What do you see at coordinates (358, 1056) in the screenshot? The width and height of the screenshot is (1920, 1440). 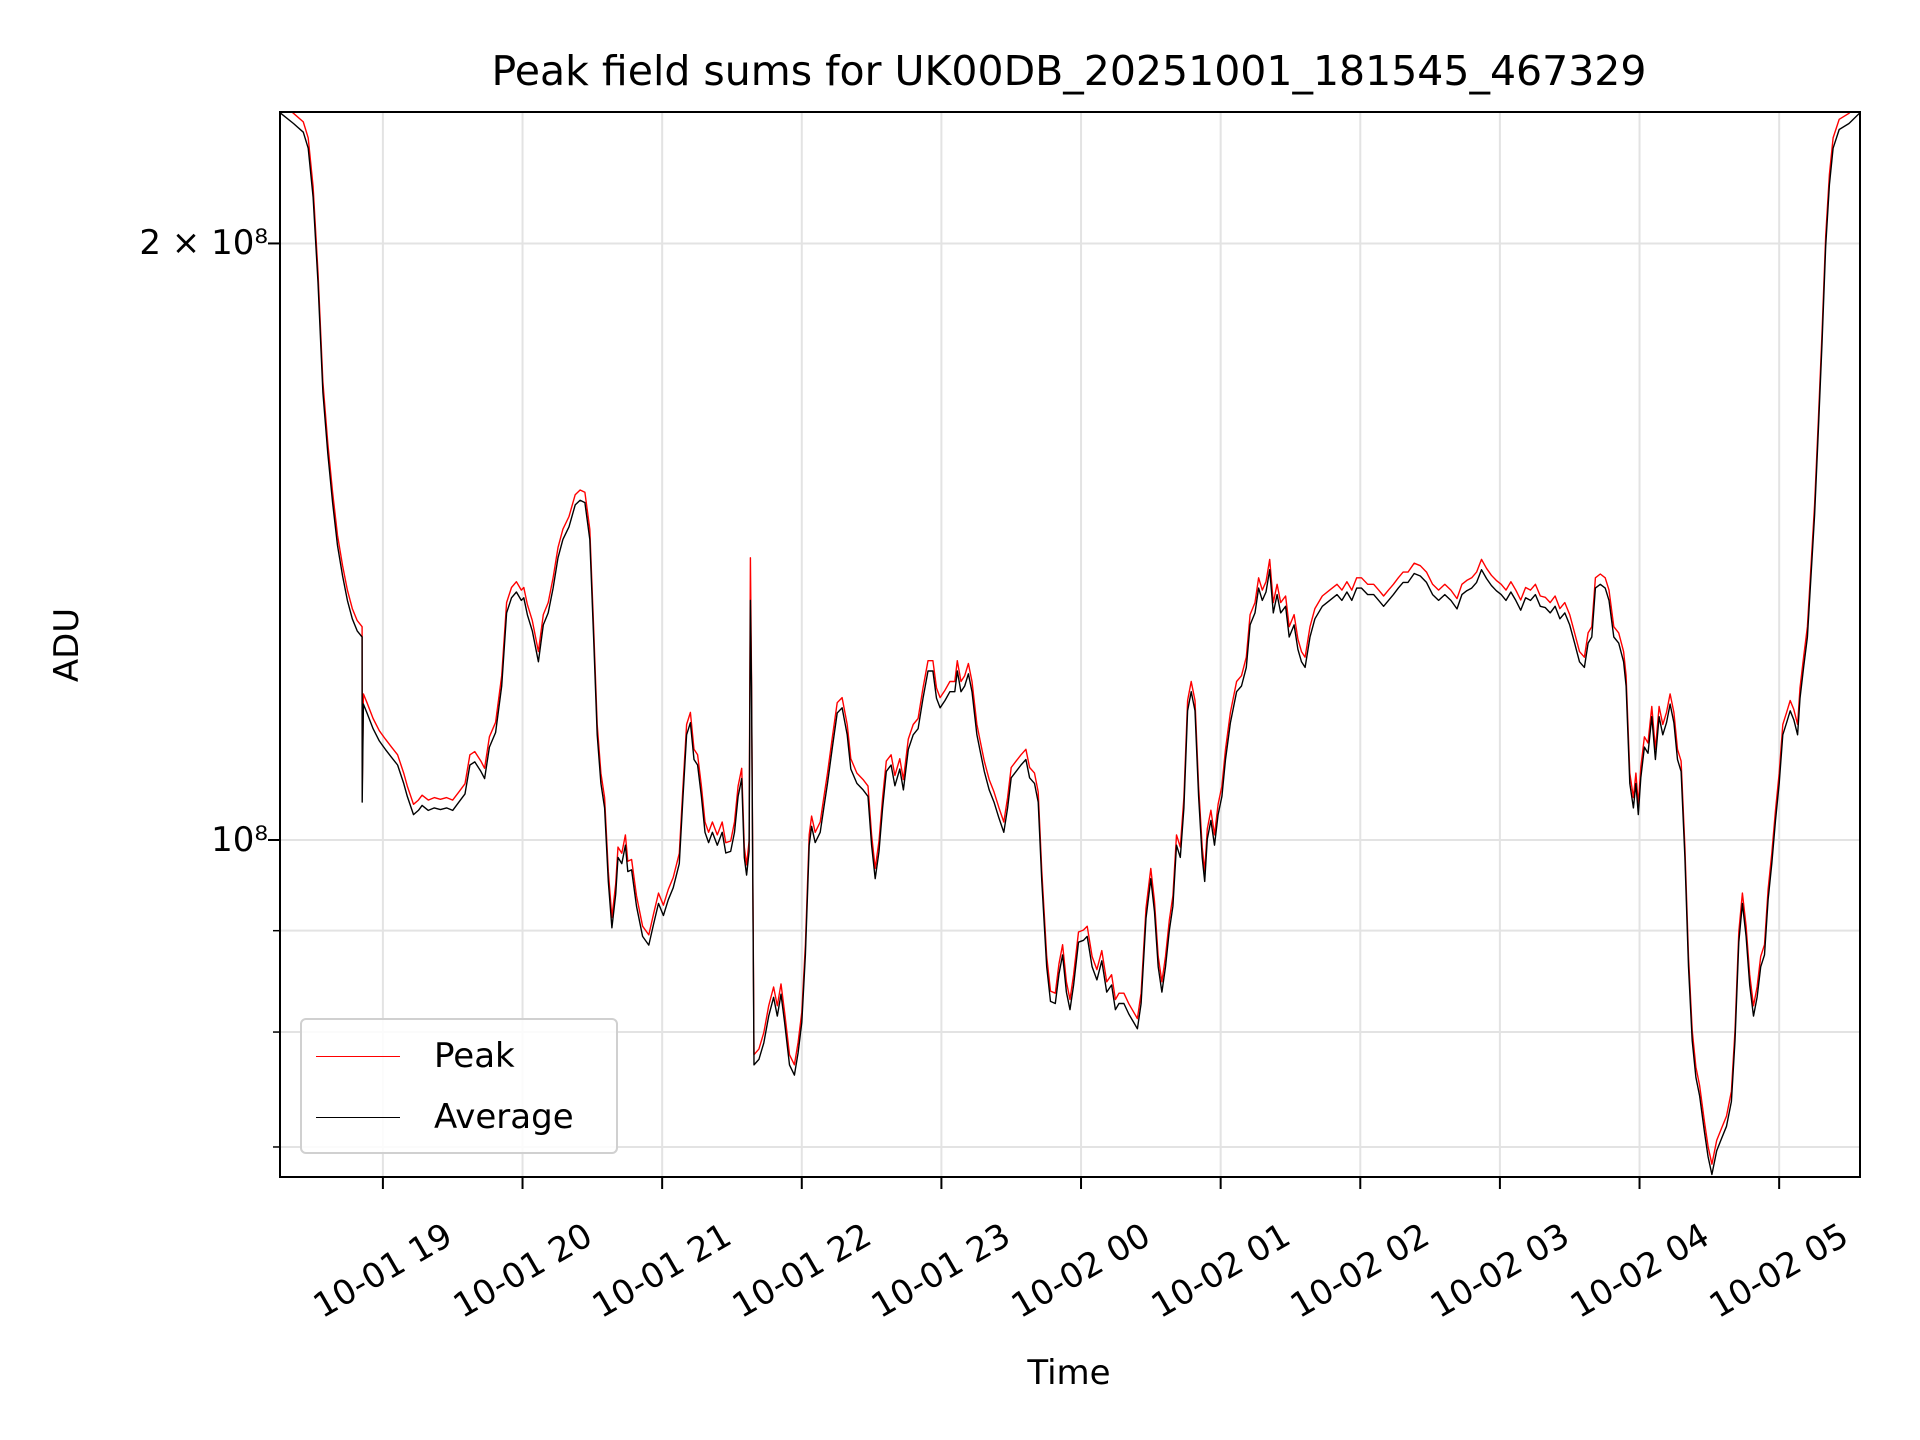 I see `legend-swatch-peak` at bounding box center [358, 1056].